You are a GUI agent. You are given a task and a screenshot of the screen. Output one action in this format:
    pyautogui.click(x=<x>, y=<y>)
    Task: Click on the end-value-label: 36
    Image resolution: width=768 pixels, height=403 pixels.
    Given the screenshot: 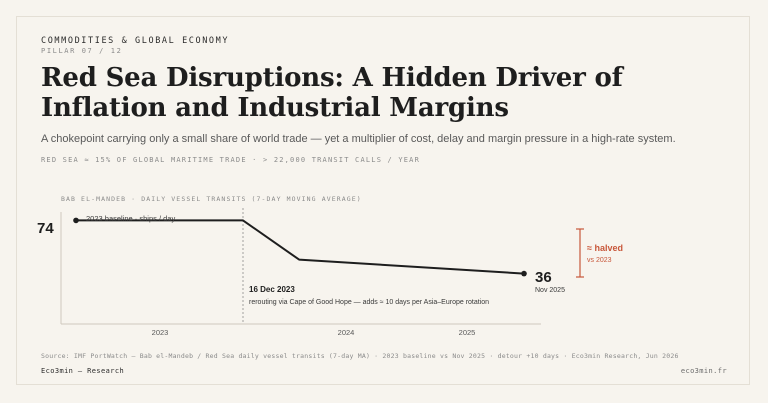 What is the action you would take?
    pyautogui.click(x=543, y=277)
    